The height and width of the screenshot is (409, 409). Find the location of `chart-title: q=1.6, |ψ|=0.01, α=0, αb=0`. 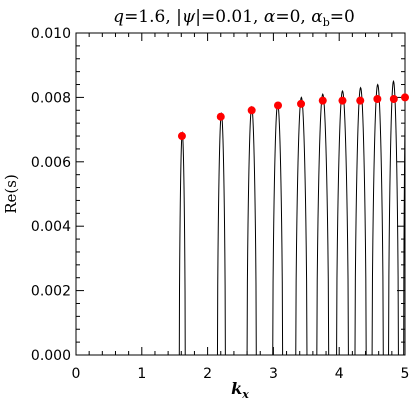

chart-title: q=1.6, |ψ|=0.01, α=0, αb=0 is located at coordinates (234, 18).